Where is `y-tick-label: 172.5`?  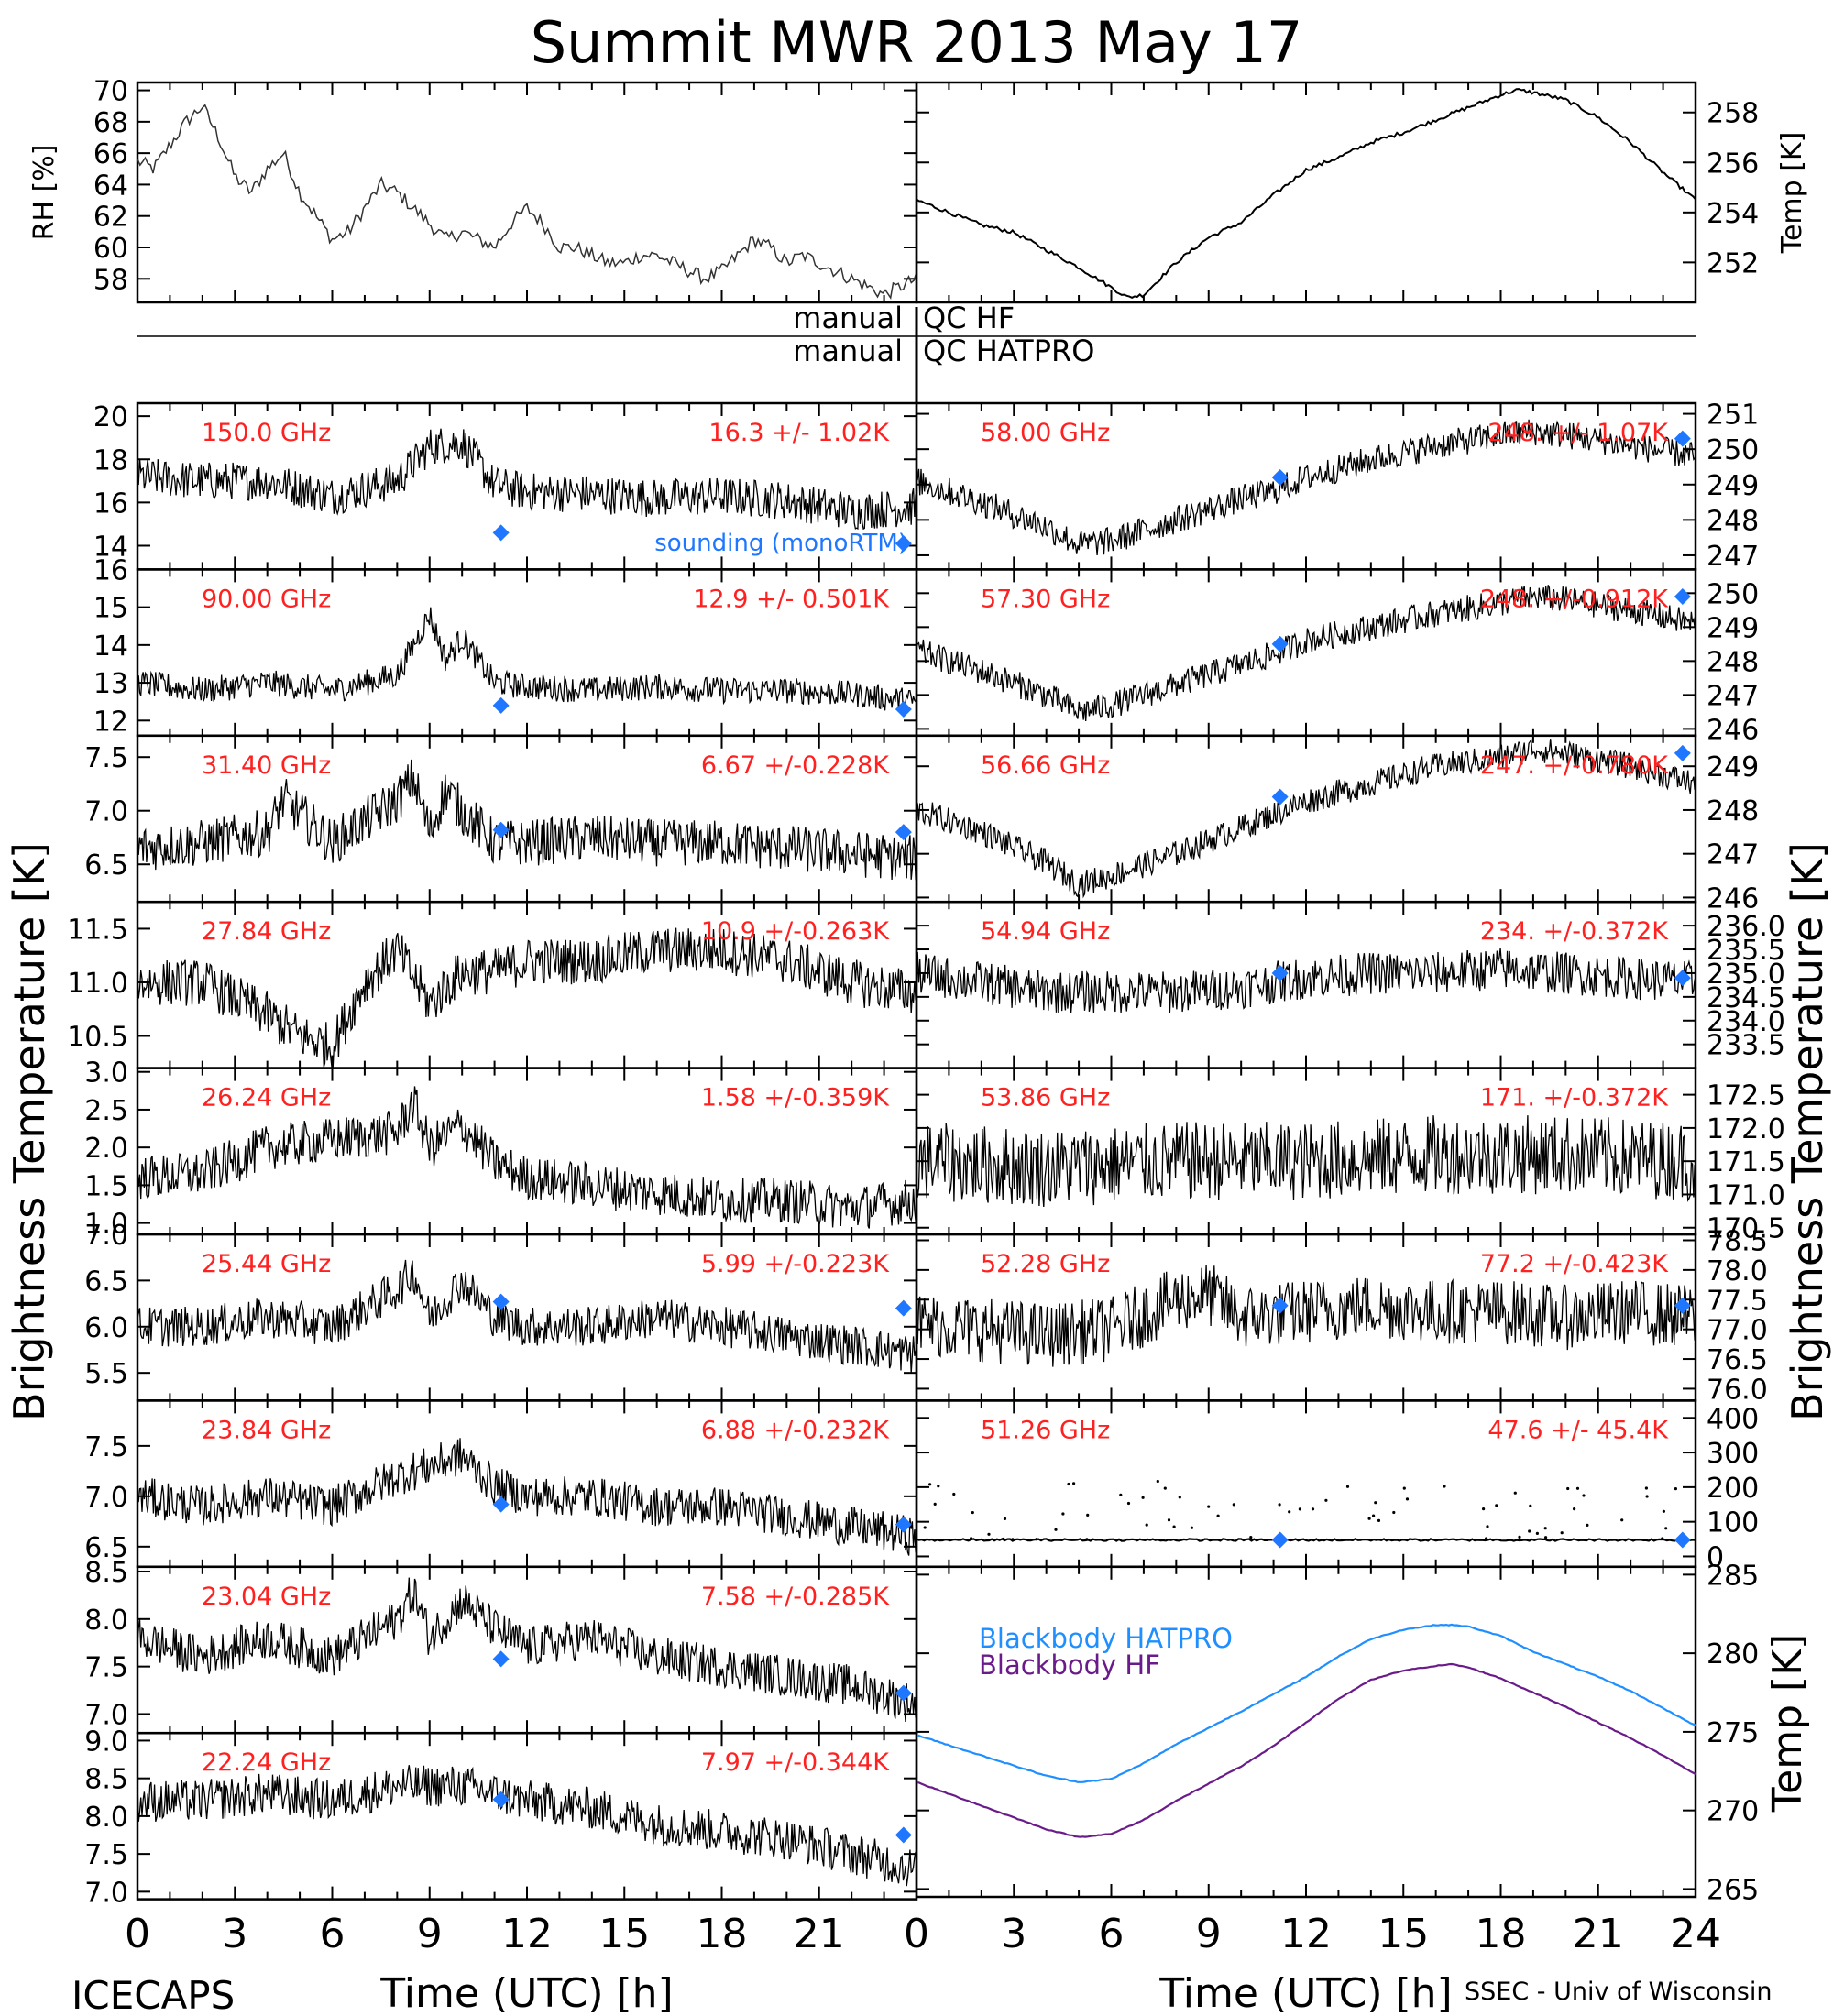 y-tick-label: 172.5 is located at coordinates (1746, 1096).